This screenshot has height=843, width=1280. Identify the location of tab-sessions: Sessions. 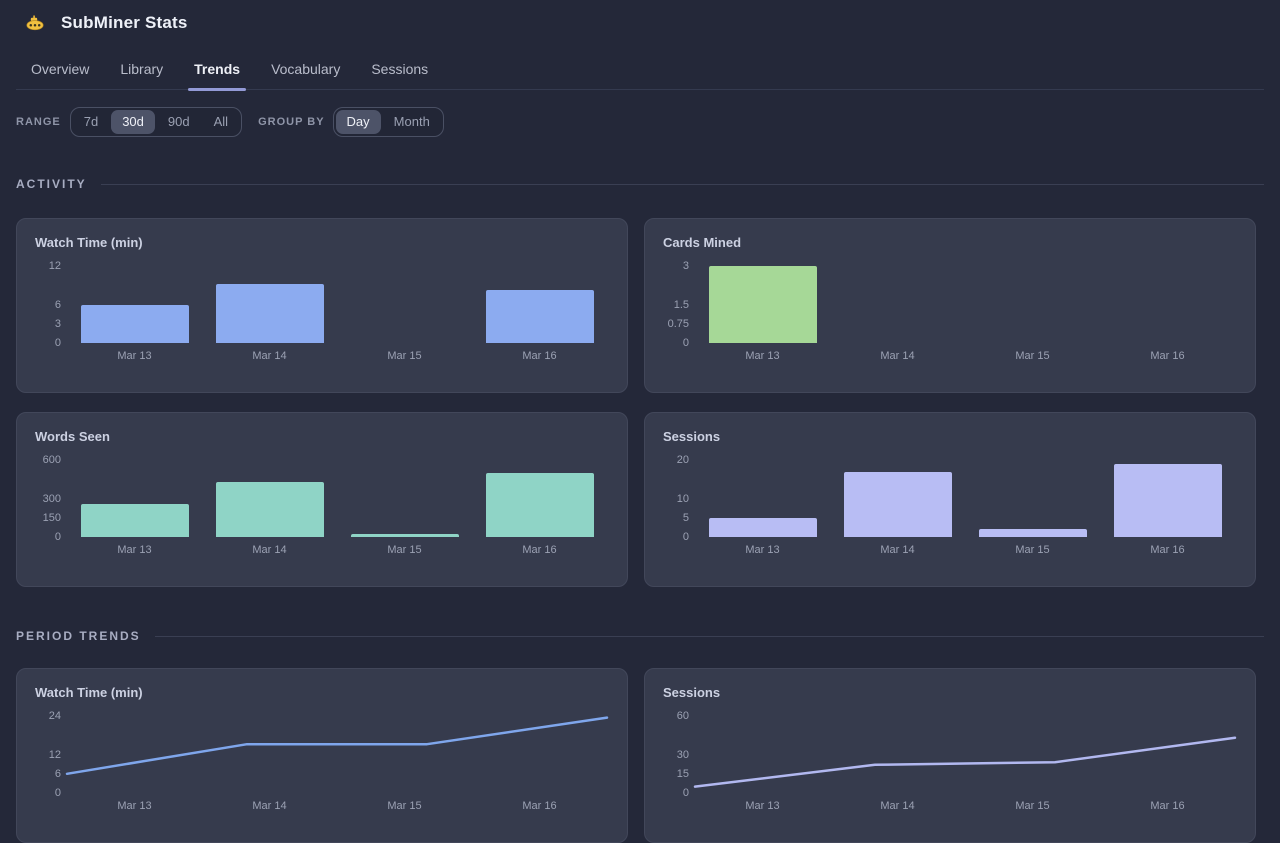
(400, 69).